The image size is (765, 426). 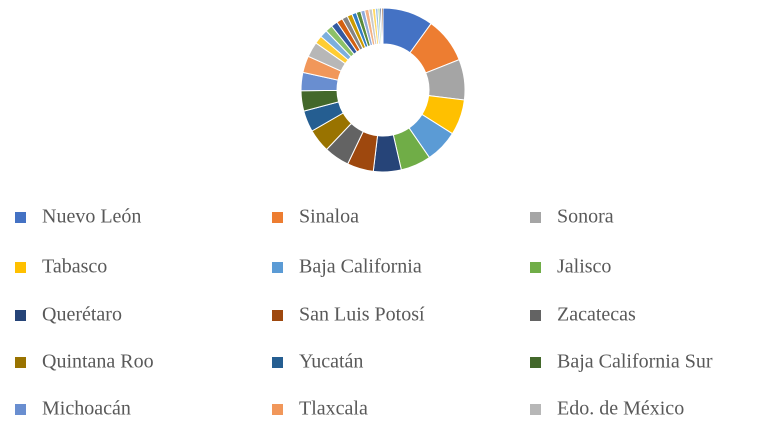 What do you see at coordinates (585, 217) in the screenshot?
I see `legend-label: Sonora` at bounding box center [585, 217].